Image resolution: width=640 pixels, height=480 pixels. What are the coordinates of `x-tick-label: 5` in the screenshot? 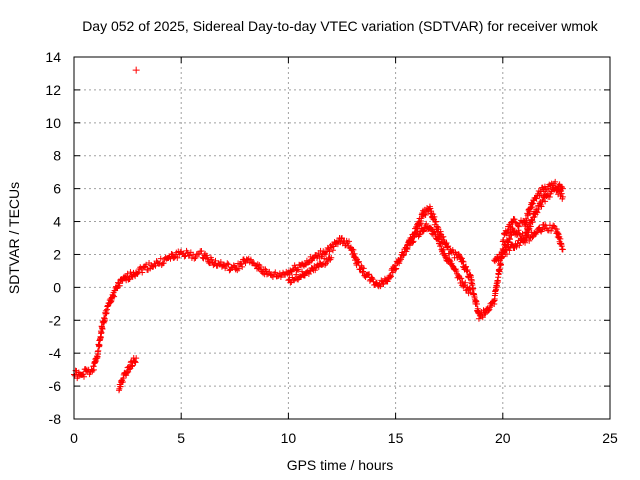 It's located at (181, 438).